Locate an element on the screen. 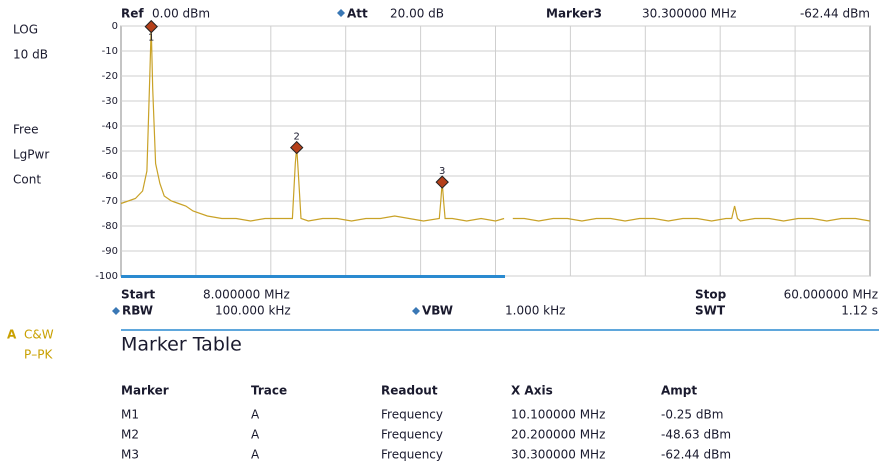  vbw-value: 1.000 kHz is located at coordinates (535, 311).